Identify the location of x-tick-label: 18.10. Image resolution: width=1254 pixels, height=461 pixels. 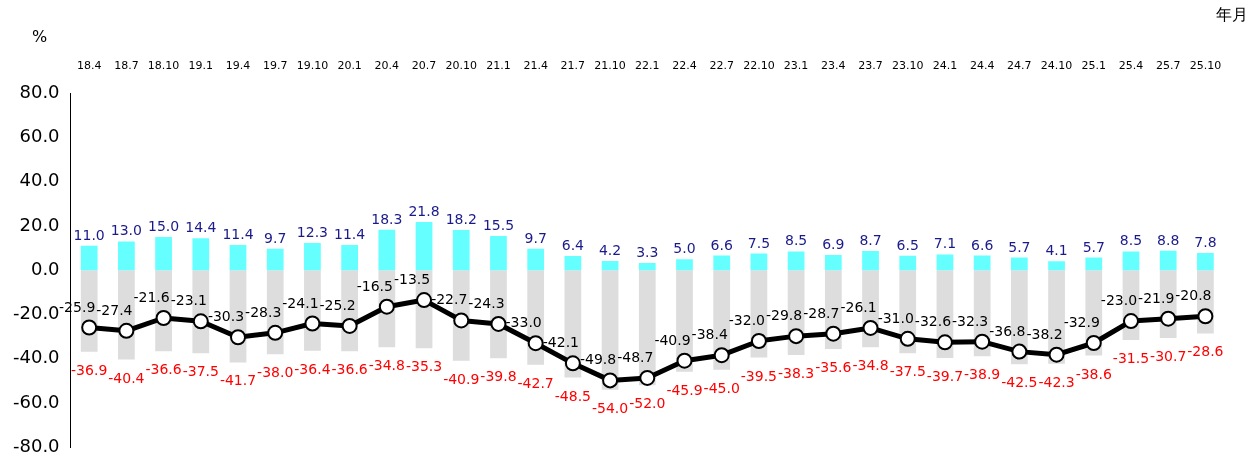
(163, 66).